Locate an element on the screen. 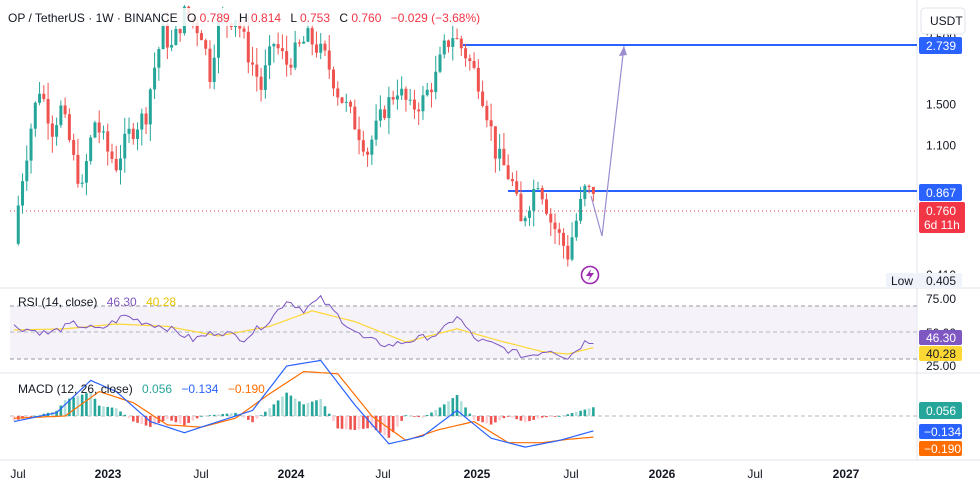 The width and height of the screenshot is (980, 499). event-marker is located at coordinates (590, 275).